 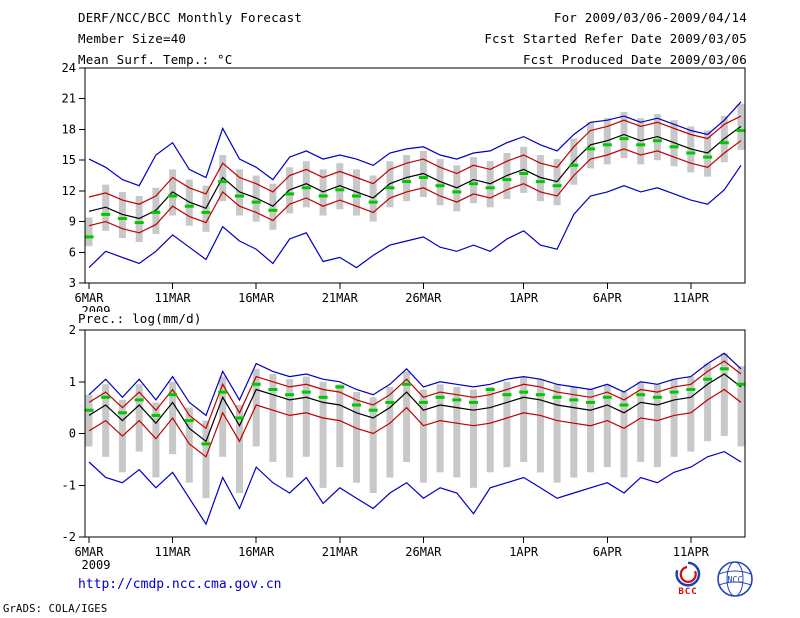 What do you see at coordinates (69, 99) in the screenshot?
I see `y-tick-label: 21` at bounding box center [69, 99].